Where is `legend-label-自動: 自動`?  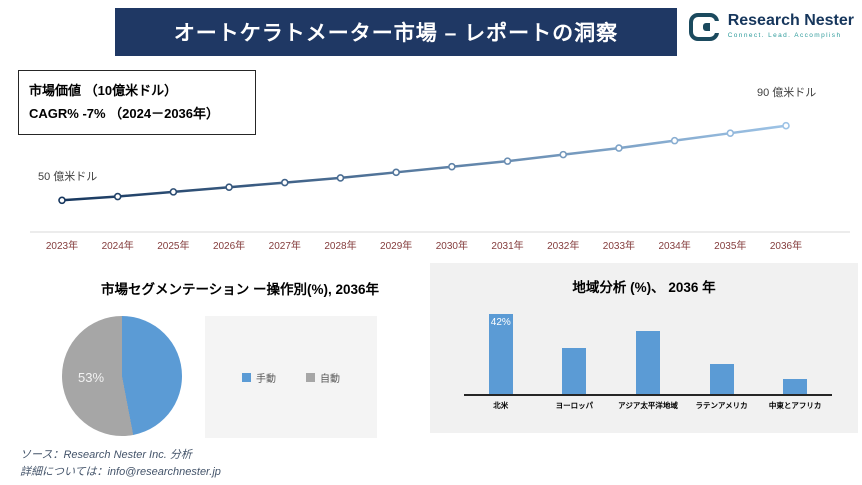 legend-label-自動: 自動 is located at coordinates (330, 379).